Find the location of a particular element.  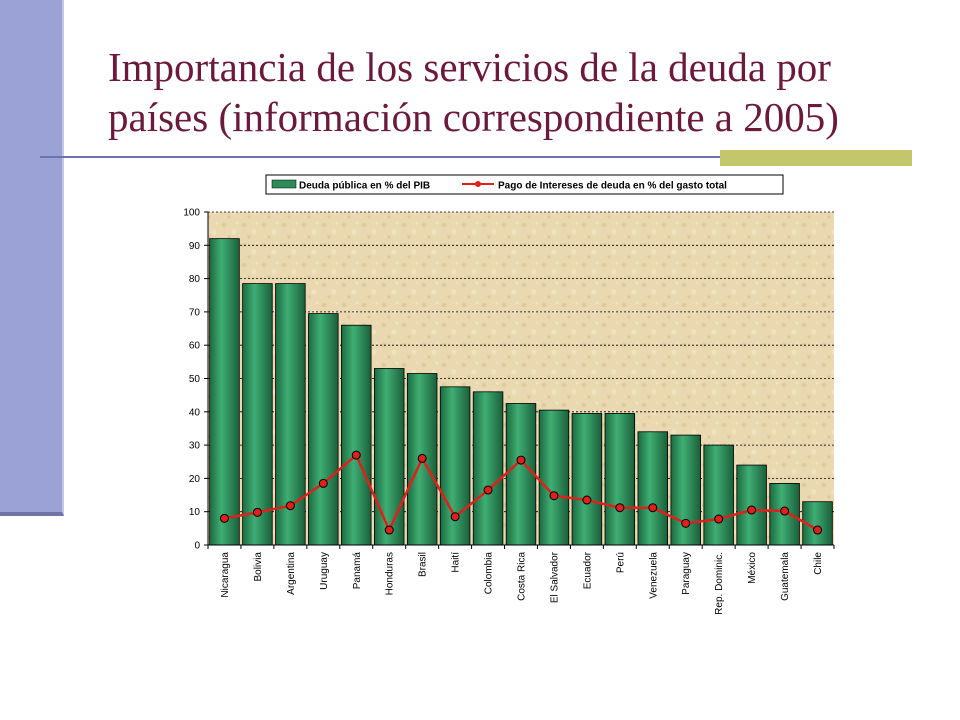

y-tick-label: 50 is located at coordinates (195, 379).